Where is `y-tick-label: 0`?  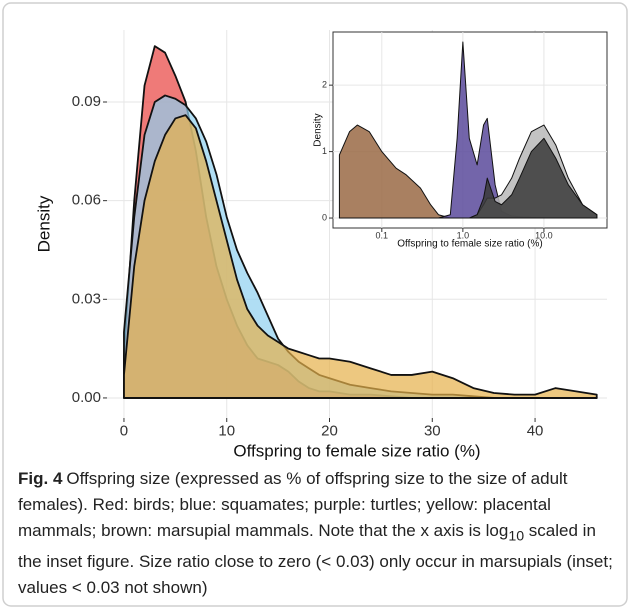
y-tick-label: 0 is located at coordinates (324, 217).